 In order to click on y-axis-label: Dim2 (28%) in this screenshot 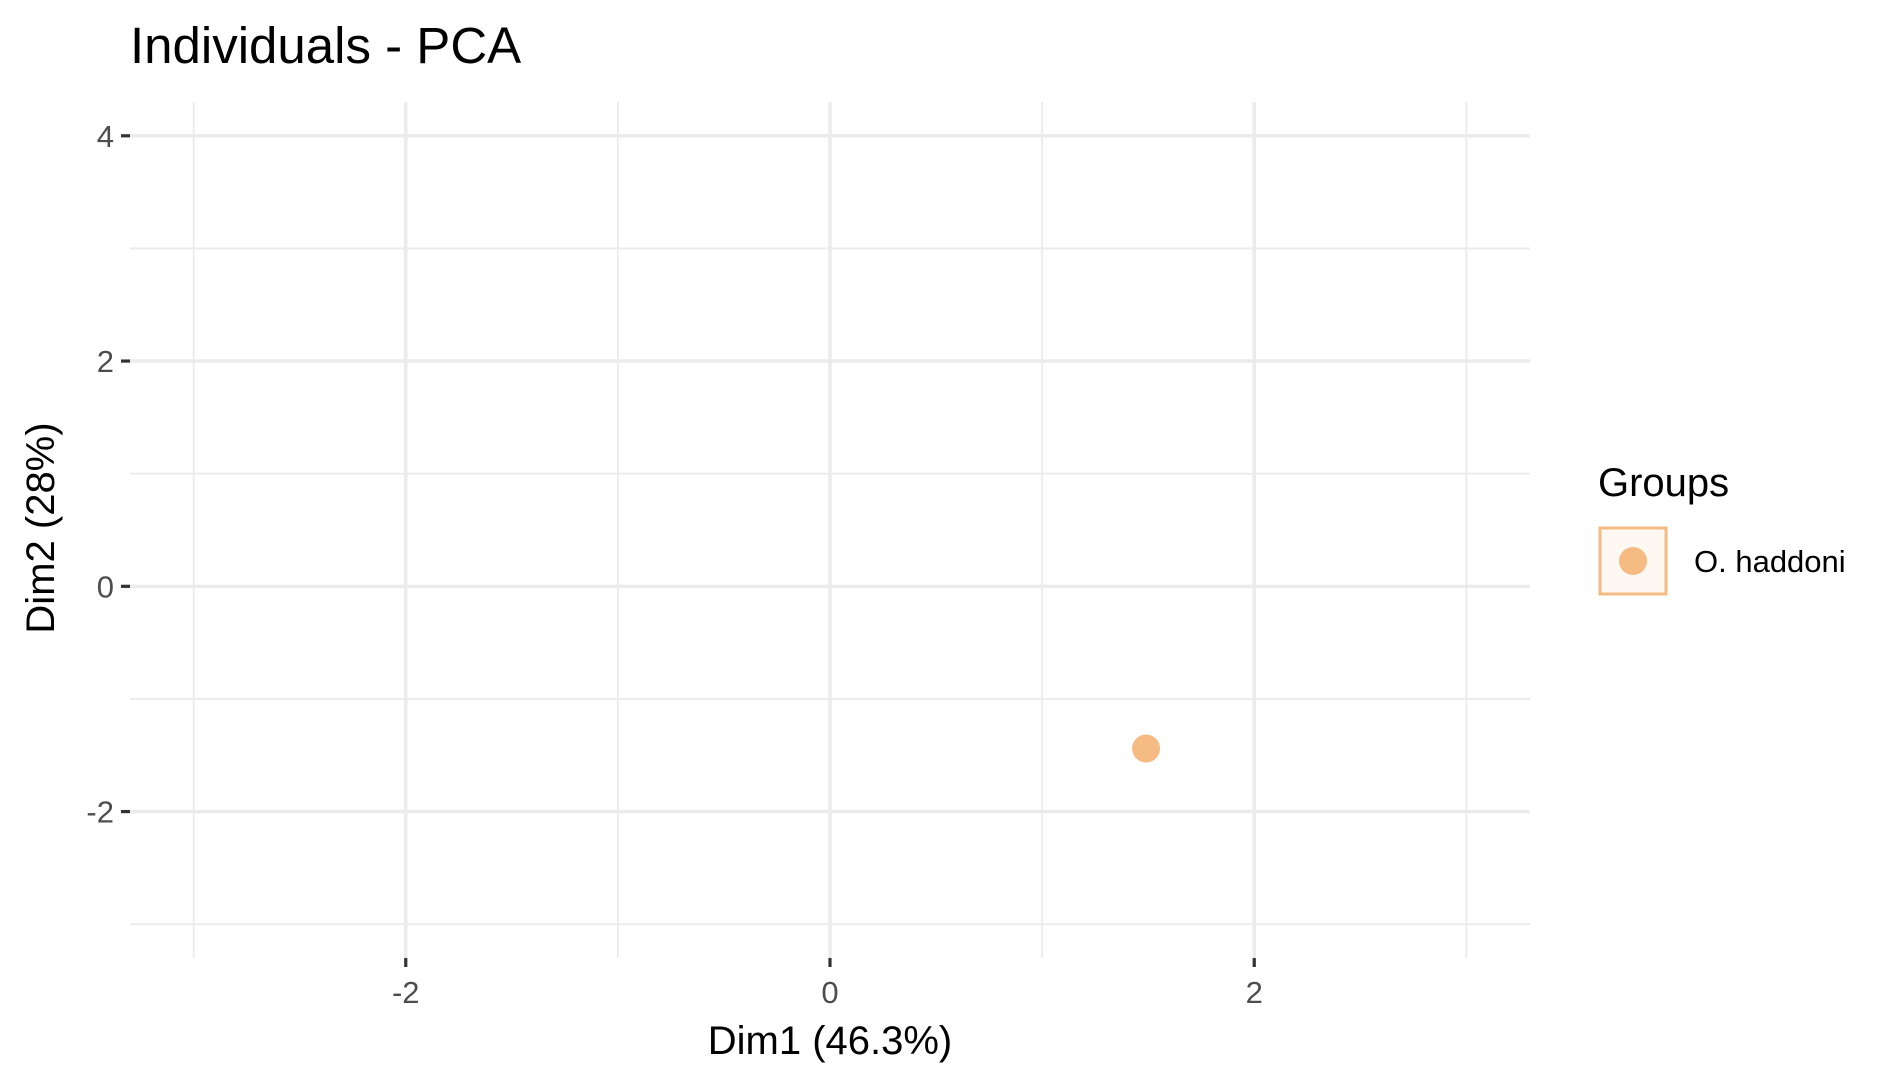, I will do `click(41, 527)`.